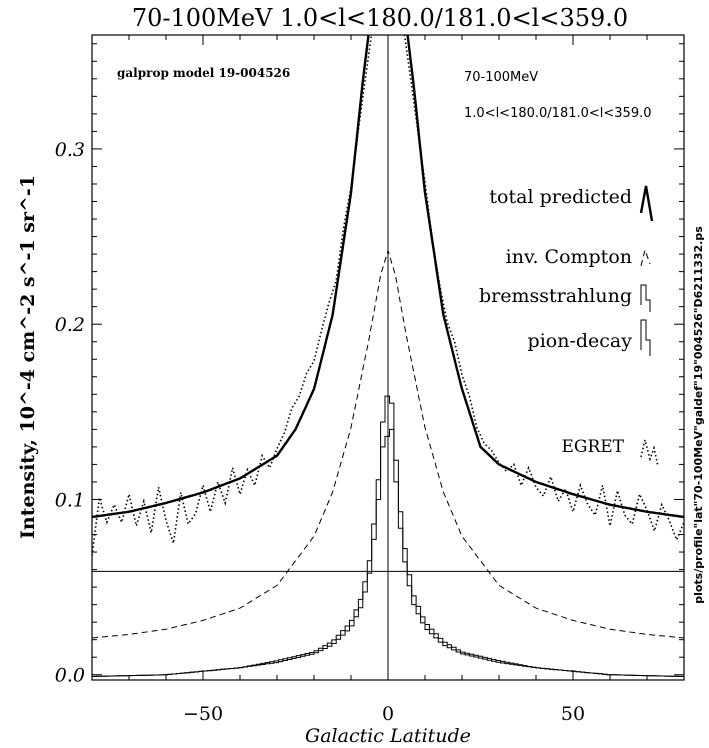 The width and height of the screenshot is (709, 748). What do you see at coordinates (70, 500) in the screenshot?
I see `y-tick-label: 0.1` at bounding box center [70, 500].